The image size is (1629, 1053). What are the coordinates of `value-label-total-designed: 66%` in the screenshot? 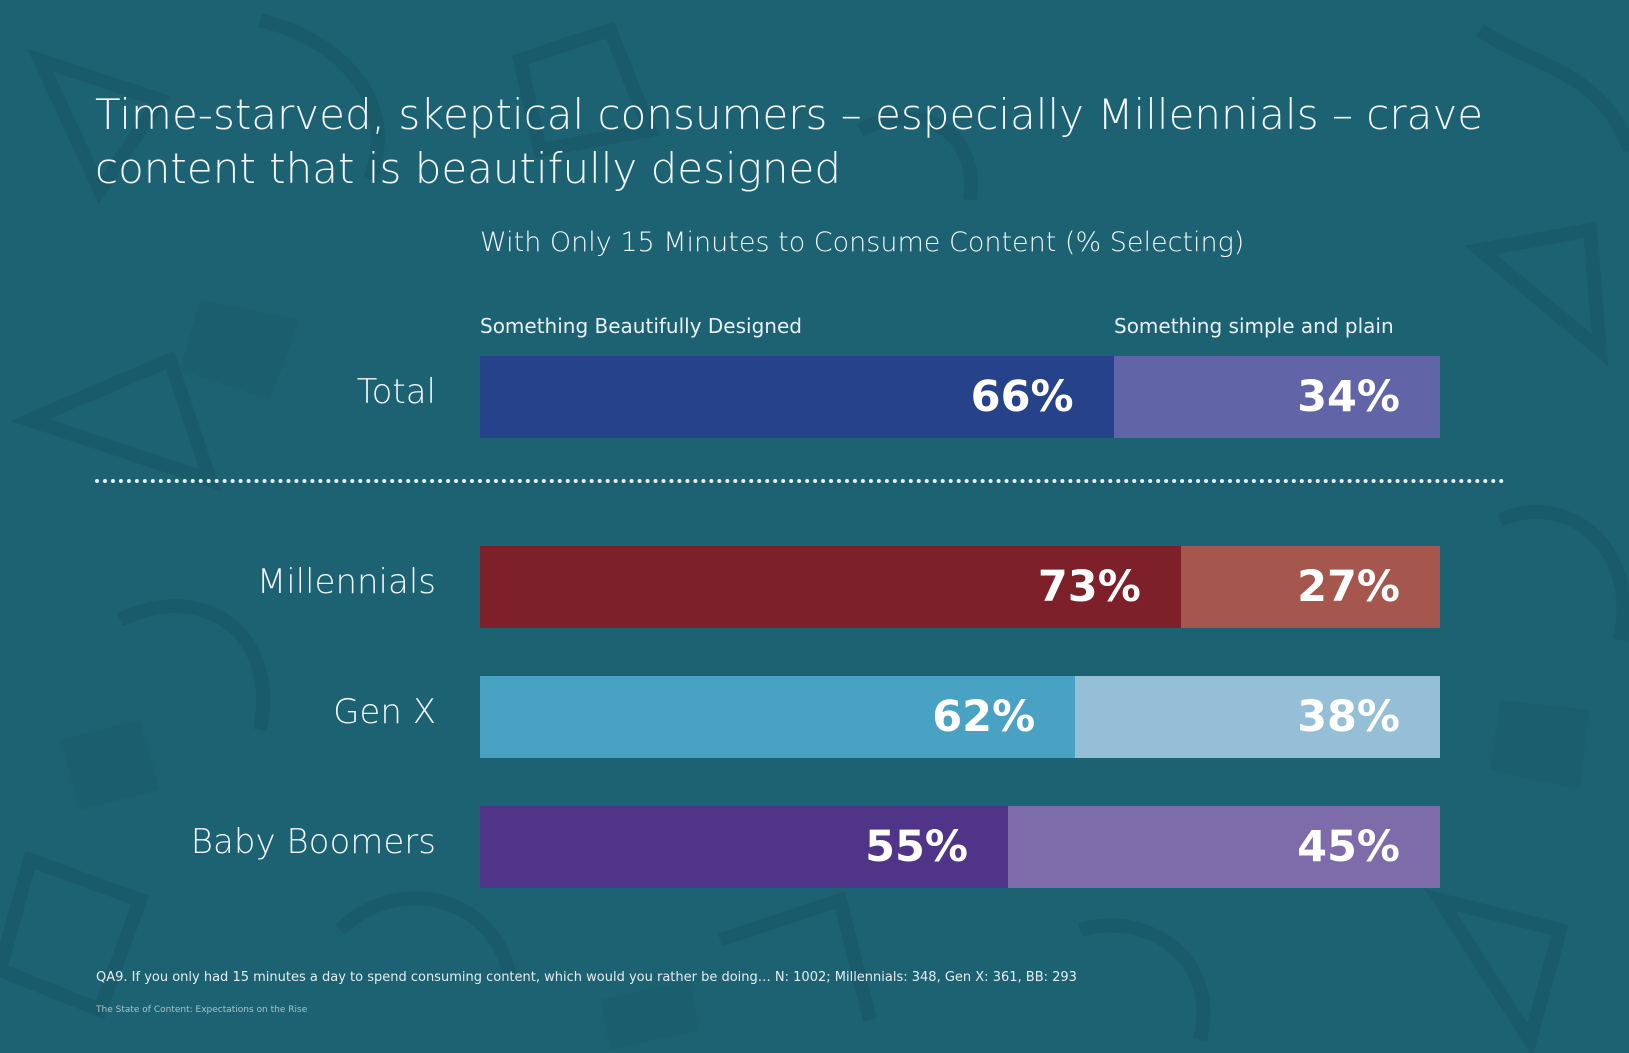 It's located at (1022, 397).